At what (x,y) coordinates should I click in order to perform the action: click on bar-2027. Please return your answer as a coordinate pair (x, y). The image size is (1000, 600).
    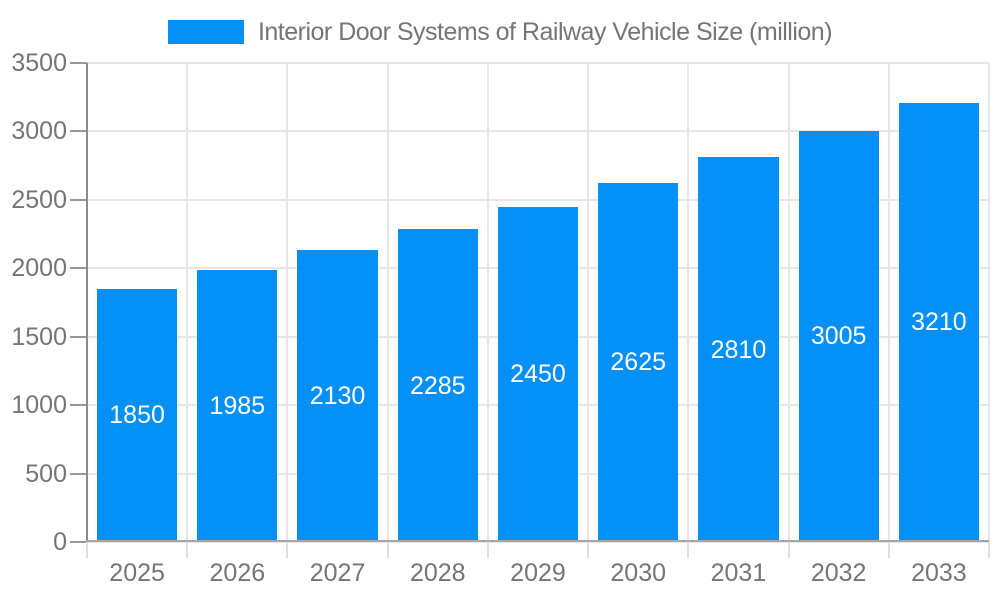
    Looking at the image, I should click on (337, 396).